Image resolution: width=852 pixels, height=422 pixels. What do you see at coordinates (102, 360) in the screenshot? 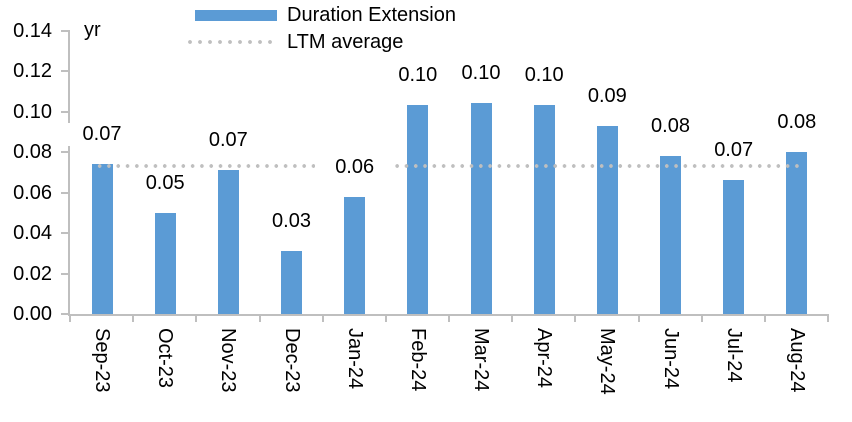
I see `x-axis-label-sep-23: Sep-23` at bounding box center [102, 360].